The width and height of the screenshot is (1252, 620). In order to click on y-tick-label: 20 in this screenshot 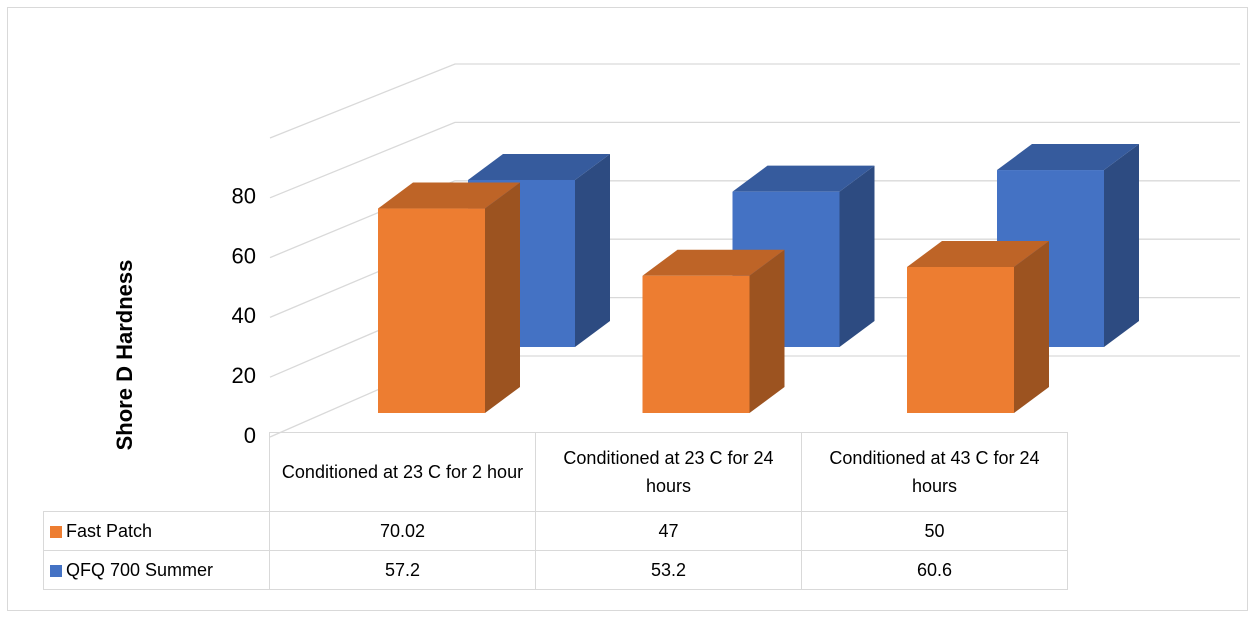, I will do `click(244, 375)`.